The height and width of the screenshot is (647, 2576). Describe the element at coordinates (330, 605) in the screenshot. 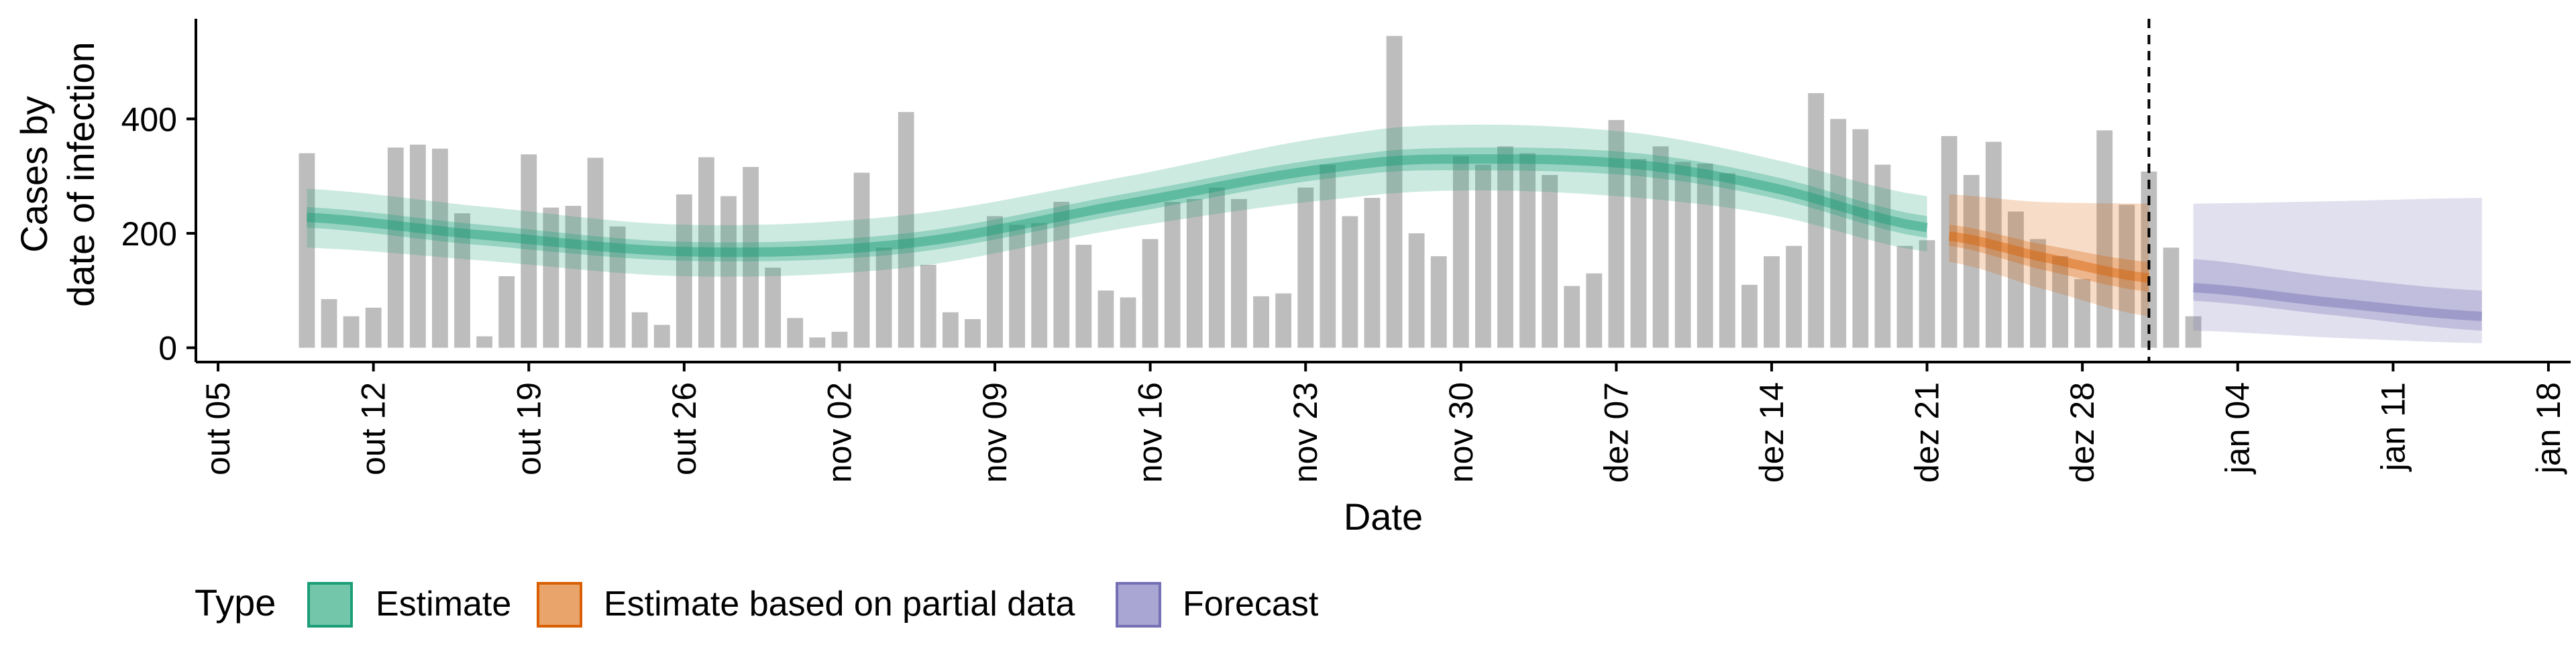

I see `legend-key-estimate` at that location.